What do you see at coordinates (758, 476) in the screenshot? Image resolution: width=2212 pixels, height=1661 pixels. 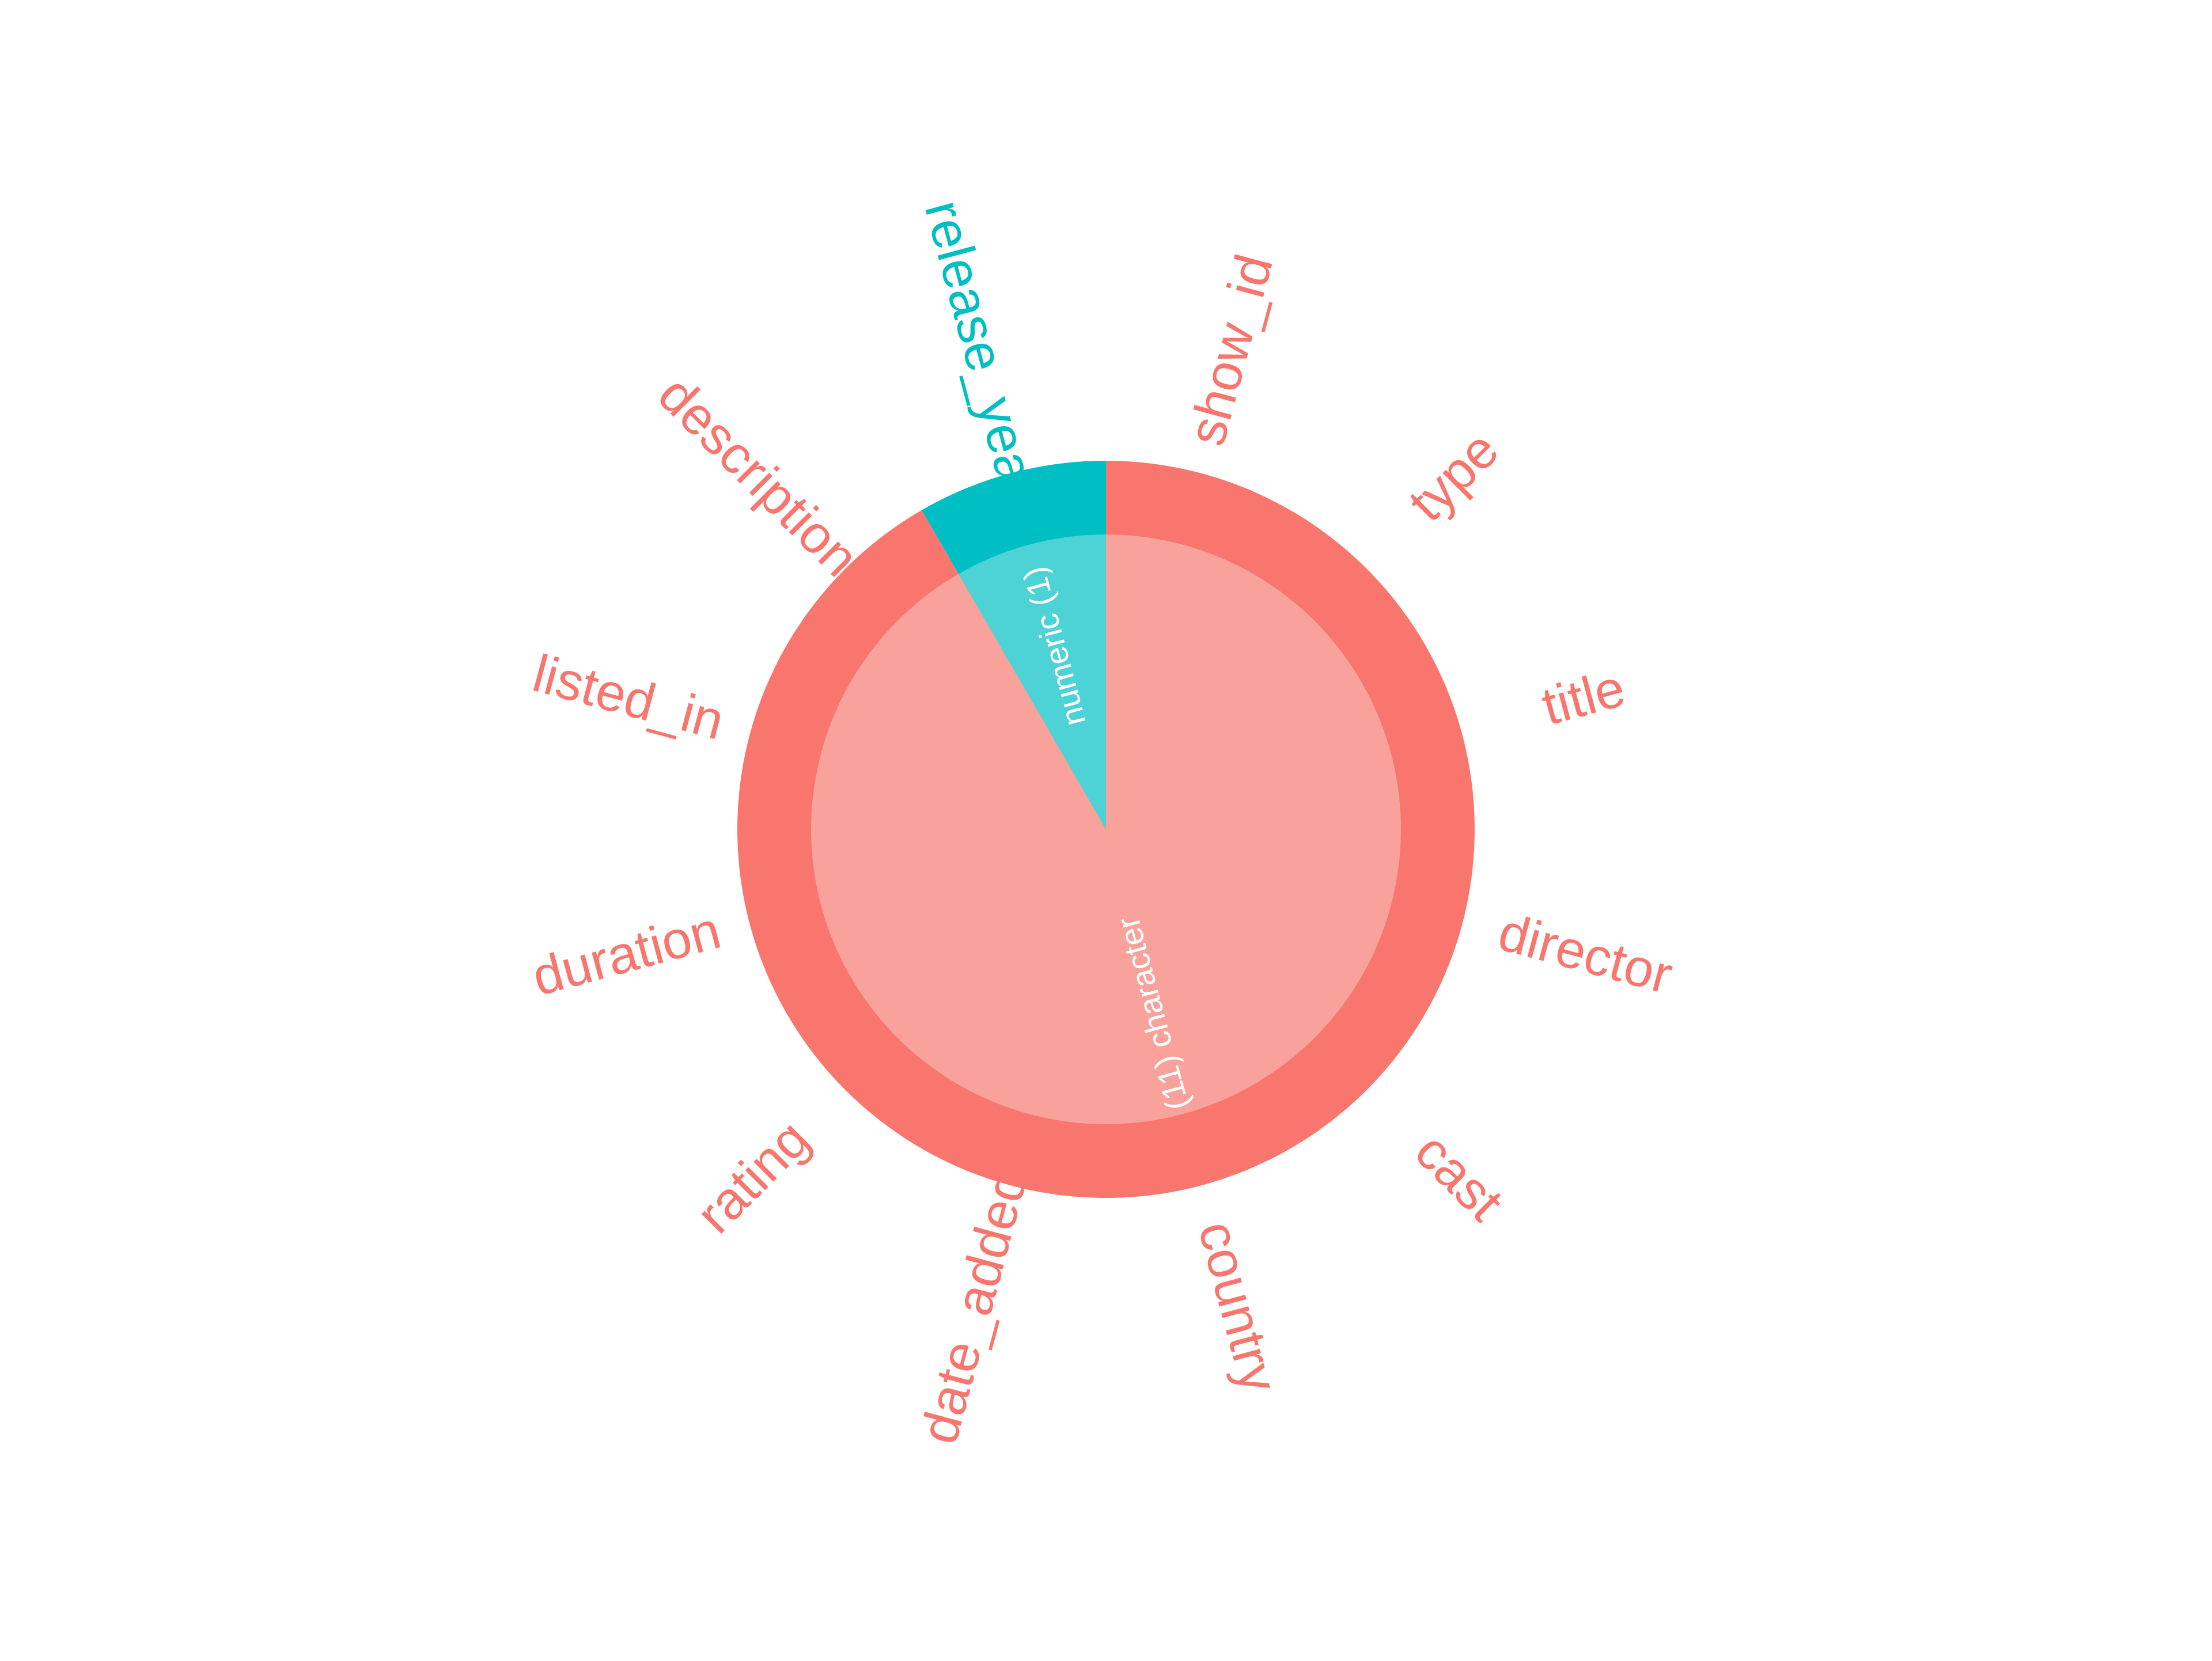 I see `column-label-description: description` at bounding box center [758, 476].